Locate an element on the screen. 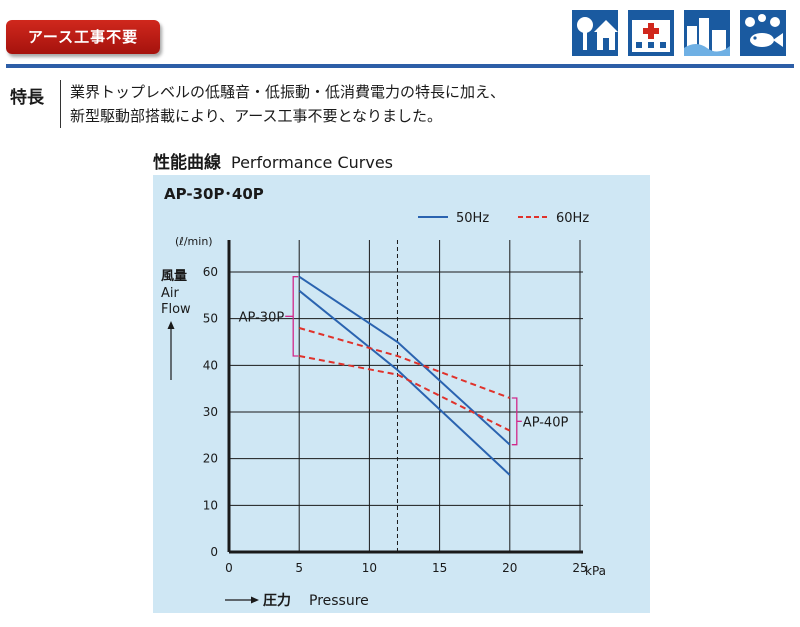  ylabel-jp: 風量 is located at coordinates (174, 276).